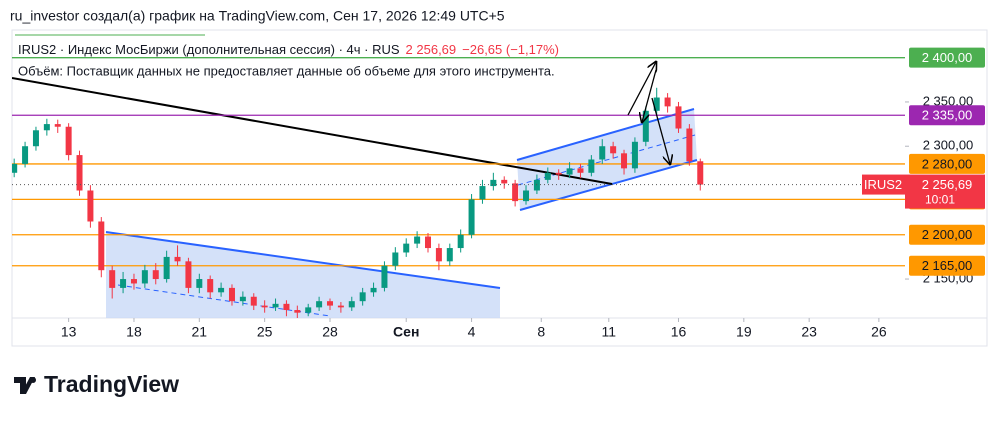 This screenshot has width=1000, height=427. I want to click on x-tick-label: 16, so click(679, 332).